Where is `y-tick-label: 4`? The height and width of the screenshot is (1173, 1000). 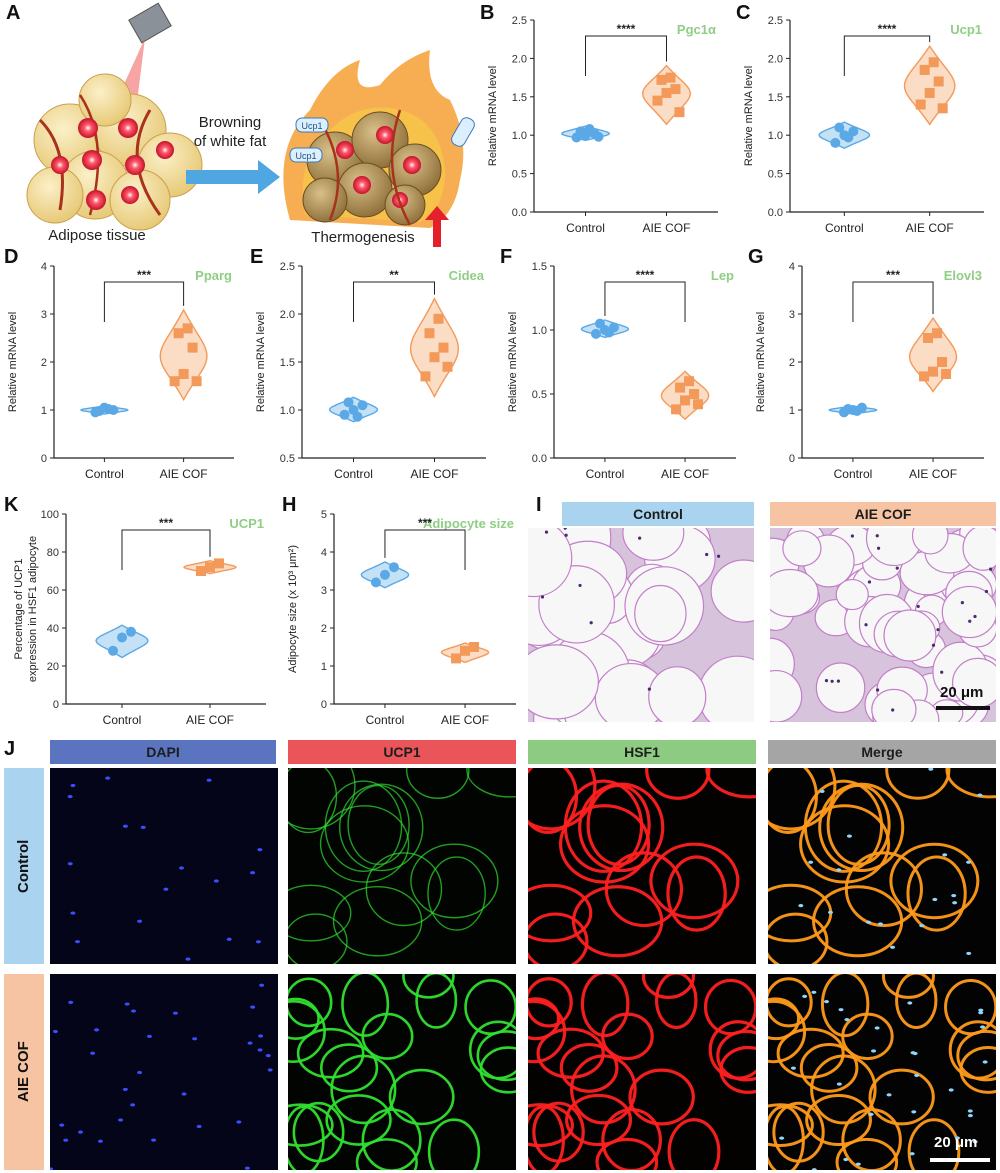
y-tick-label: 4 is located at coordinates (792, 267).